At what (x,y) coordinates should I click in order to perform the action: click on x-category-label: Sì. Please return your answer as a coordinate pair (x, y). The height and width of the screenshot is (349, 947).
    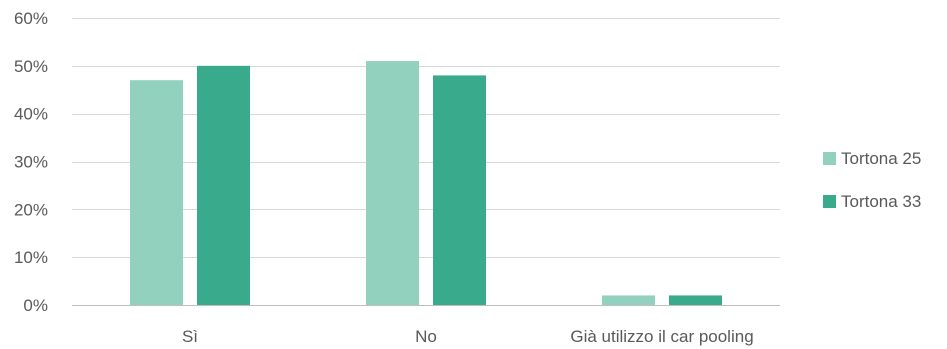
    Looking at the image, I should click on (190, 336).